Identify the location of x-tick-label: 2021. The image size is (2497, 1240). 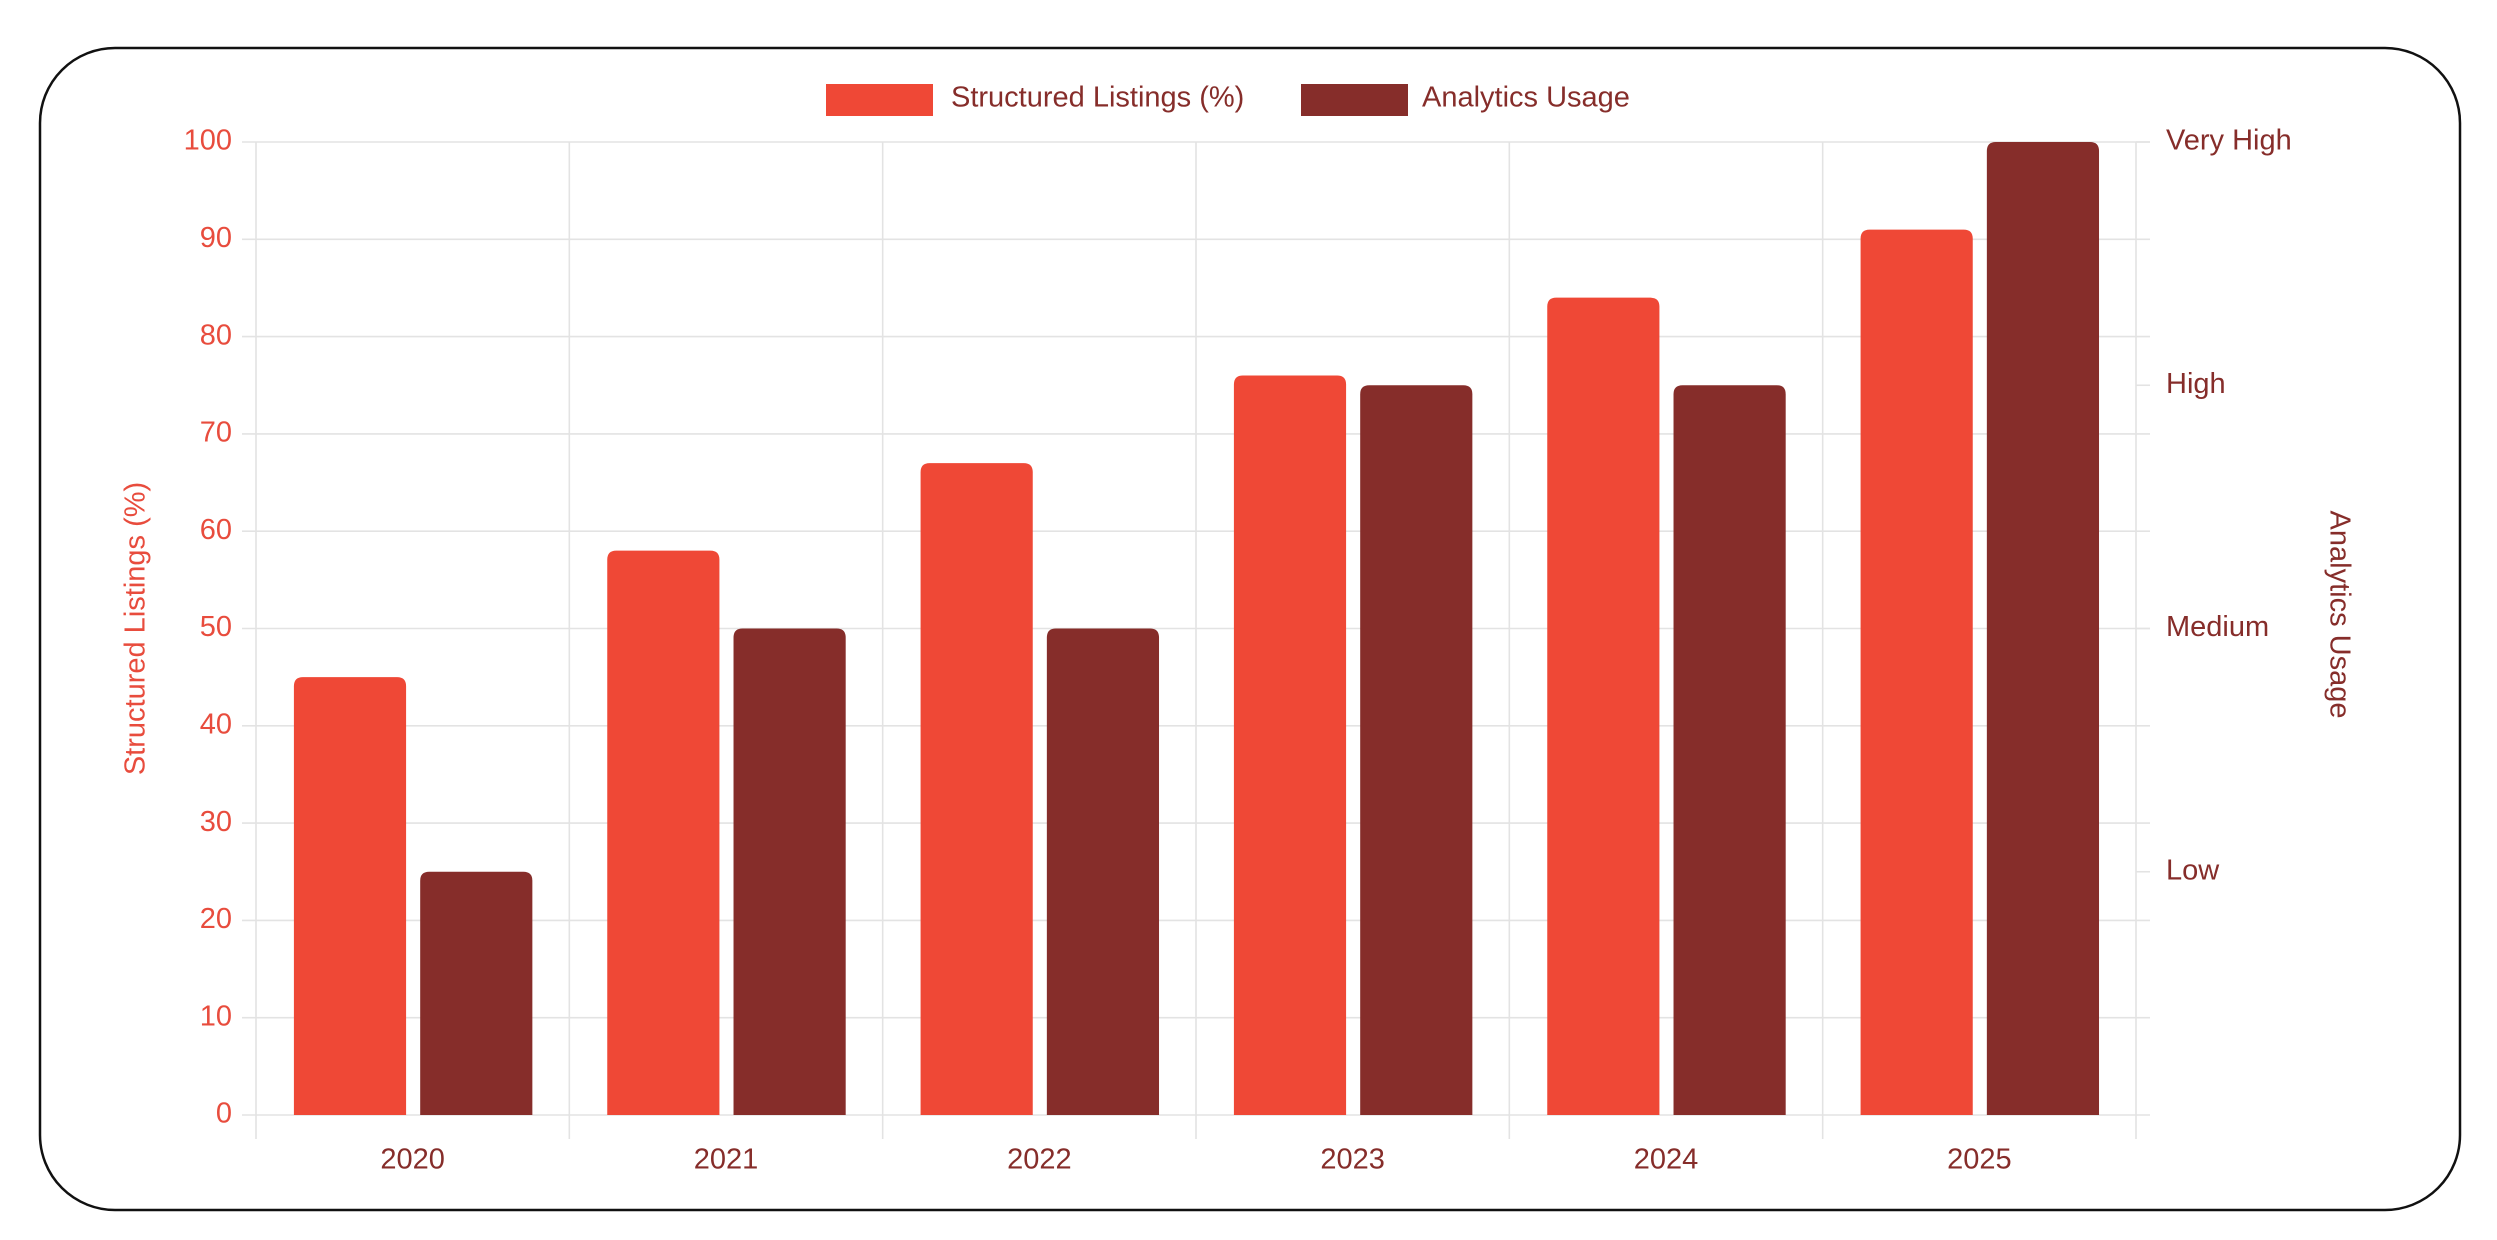
(726, 1160).